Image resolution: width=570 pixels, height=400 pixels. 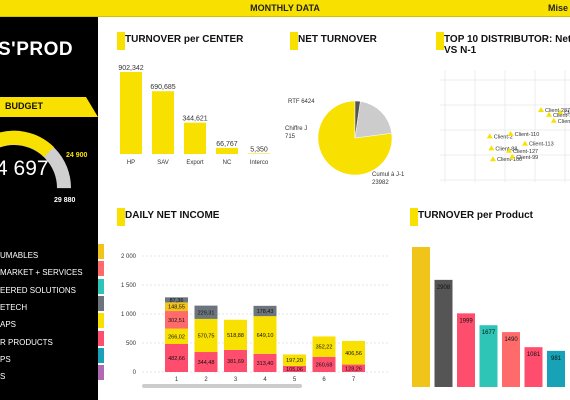 I want to click on data-label: 2908, so click(x=444, y=288).